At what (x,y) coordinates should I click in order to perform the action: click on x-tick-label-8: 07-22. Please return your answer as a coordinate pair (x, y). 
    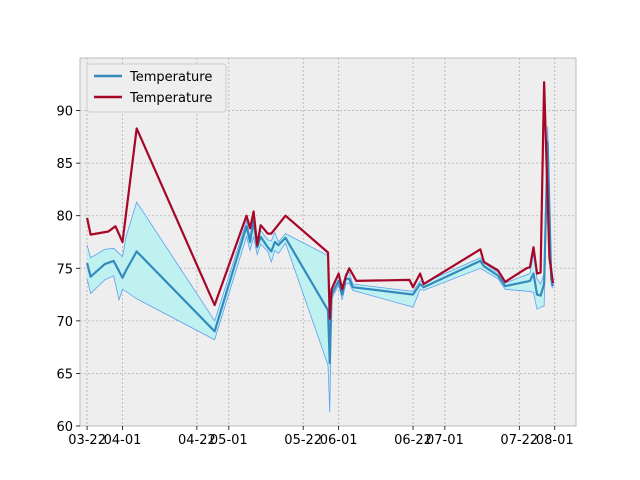
    Looking at the image, I should click on (519, 440).